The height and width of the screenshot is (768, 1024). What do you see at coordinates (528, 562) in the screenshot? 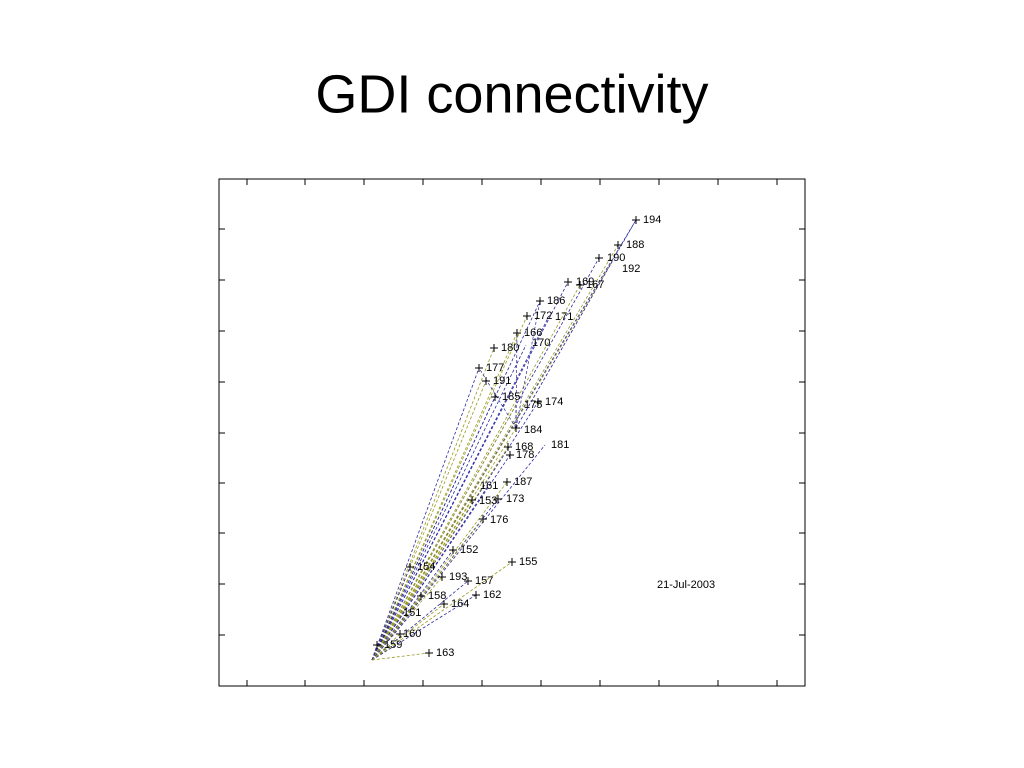
I see `node-label: 155` at bounding box center [528, 562].